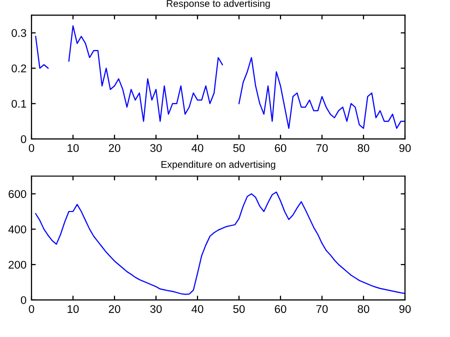  I want to click on y-tick-label: 0.2, so click(19, 68).